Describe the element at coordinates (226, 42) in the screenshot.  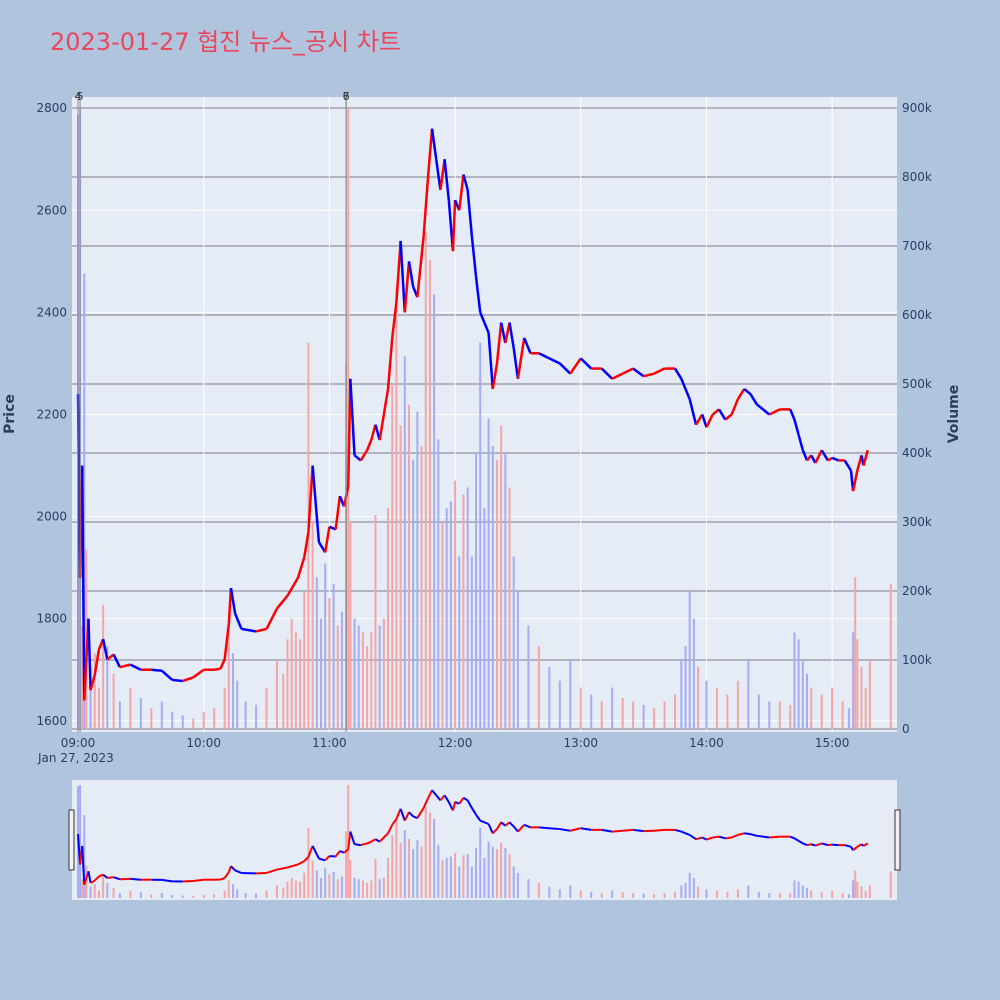
I see `chart-title: 2023-01-27 협진 뉴스_공시 차트` at that location.